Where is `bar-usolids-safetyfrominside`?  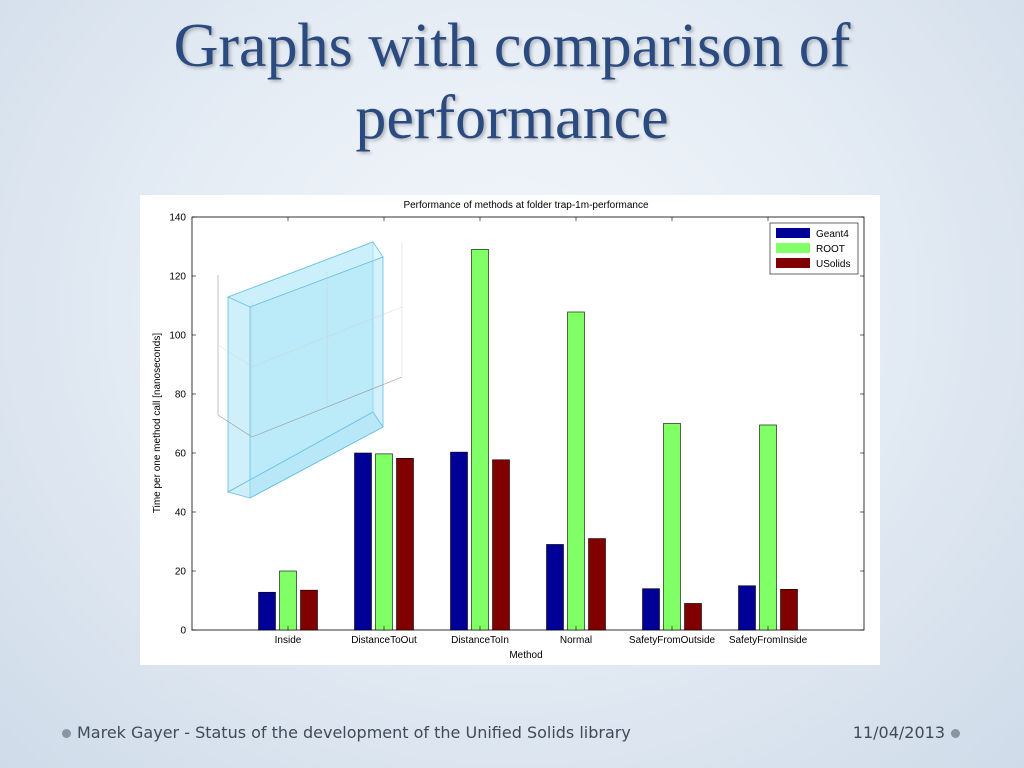
bar-usolids-safetyfrominside is located at coordinates (789, 609).